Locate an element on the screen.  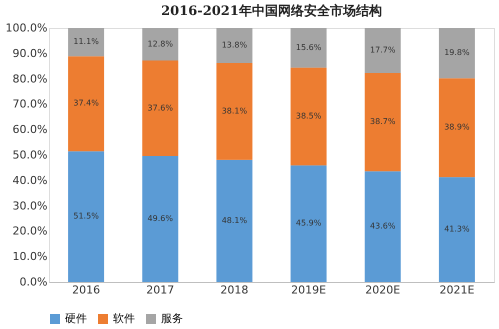
legend-label: 服务 is located at coordinates (172, 318).